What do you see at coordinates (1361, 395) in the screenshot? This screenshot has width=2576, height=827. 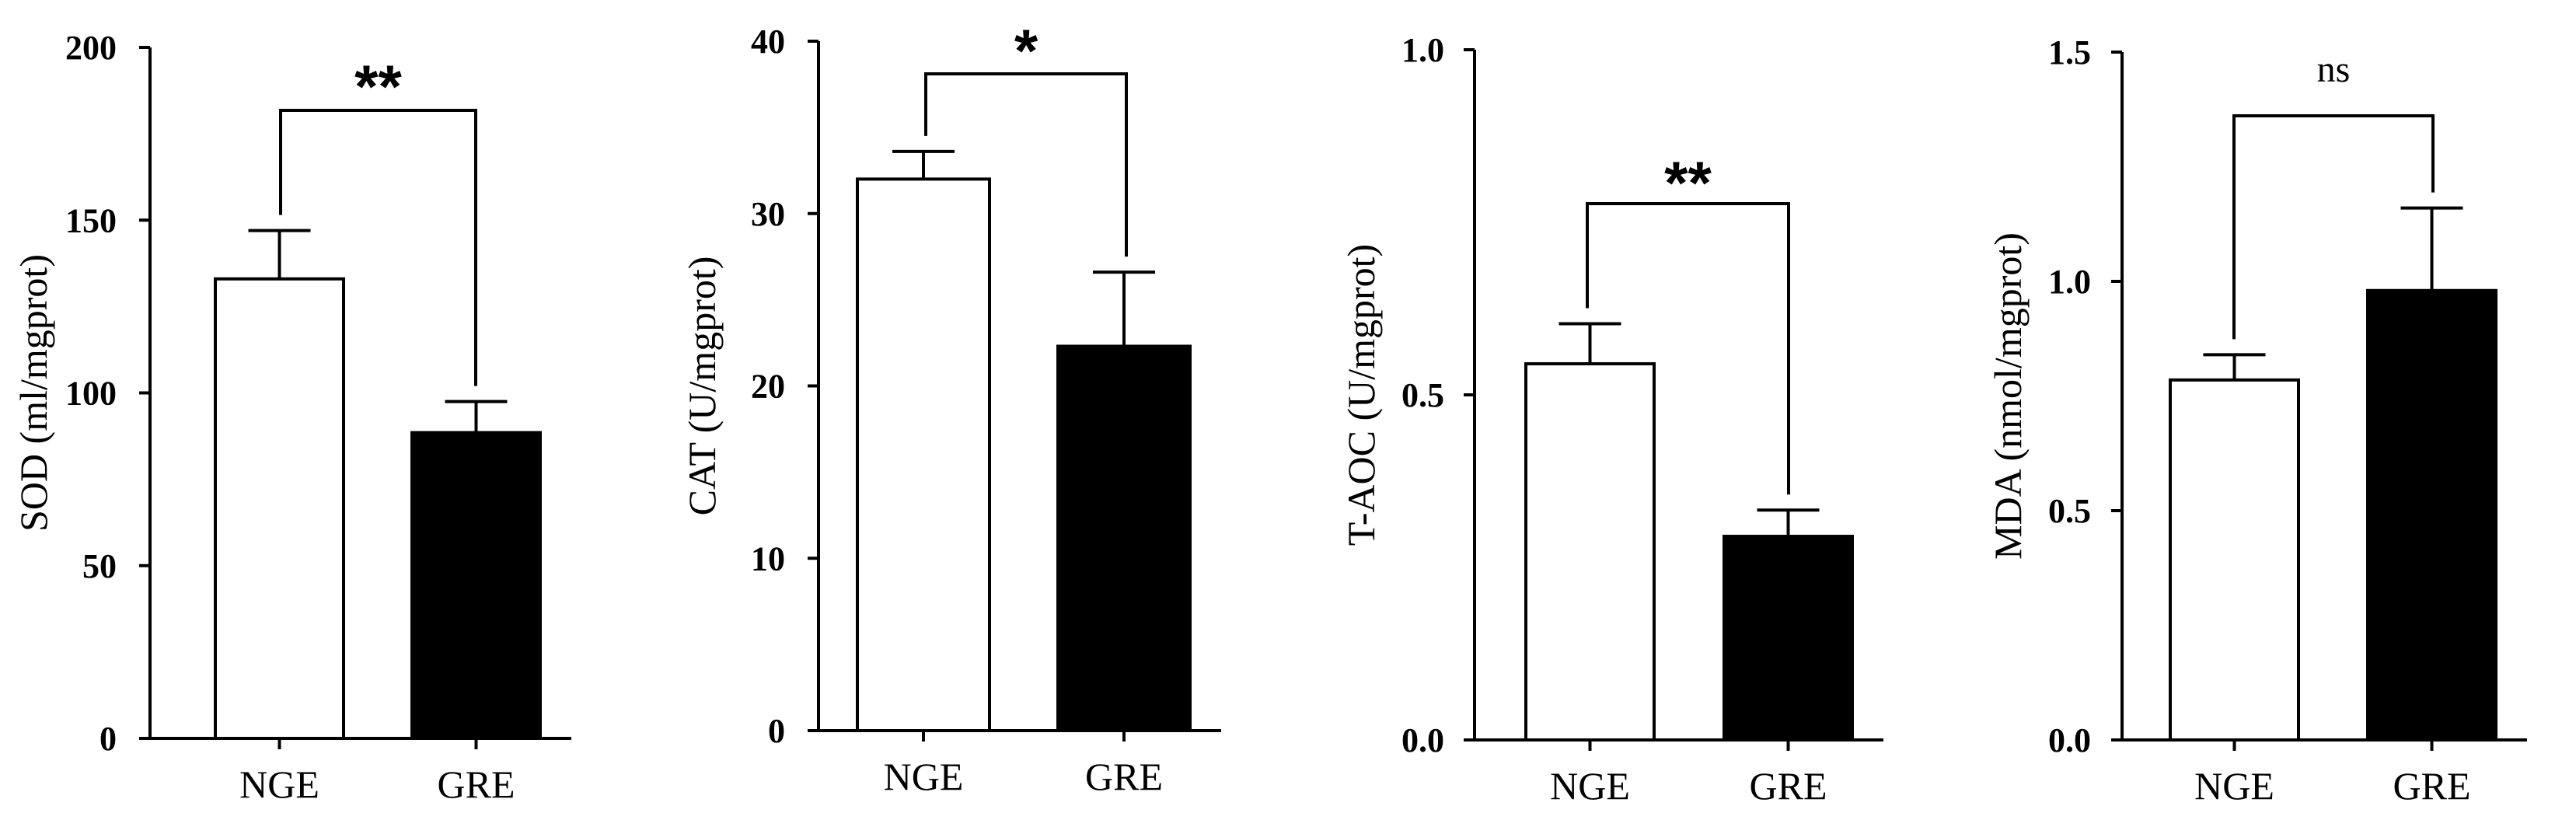 I see `y-axis-title: T-AOC (U/mgprot)` at bounding box center [1361, 395].